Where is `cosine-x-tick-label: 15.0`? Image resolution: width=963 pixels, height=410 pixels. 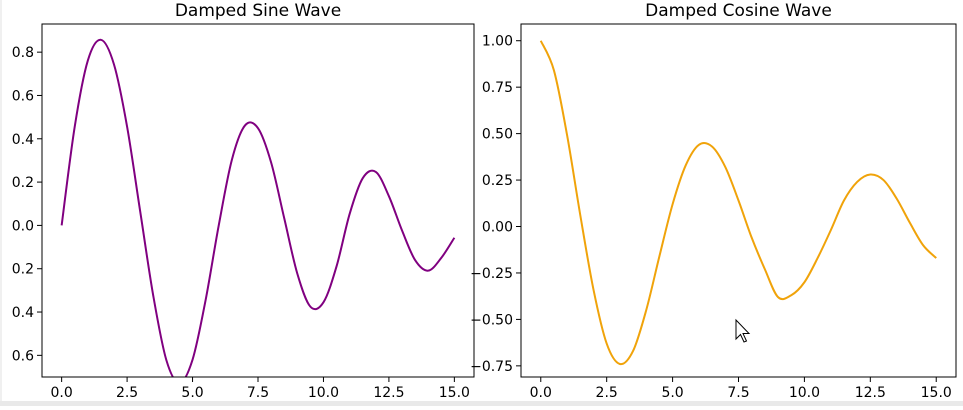
cosine-x-tick-label: 15.0 is located at coordinates (936, 393).